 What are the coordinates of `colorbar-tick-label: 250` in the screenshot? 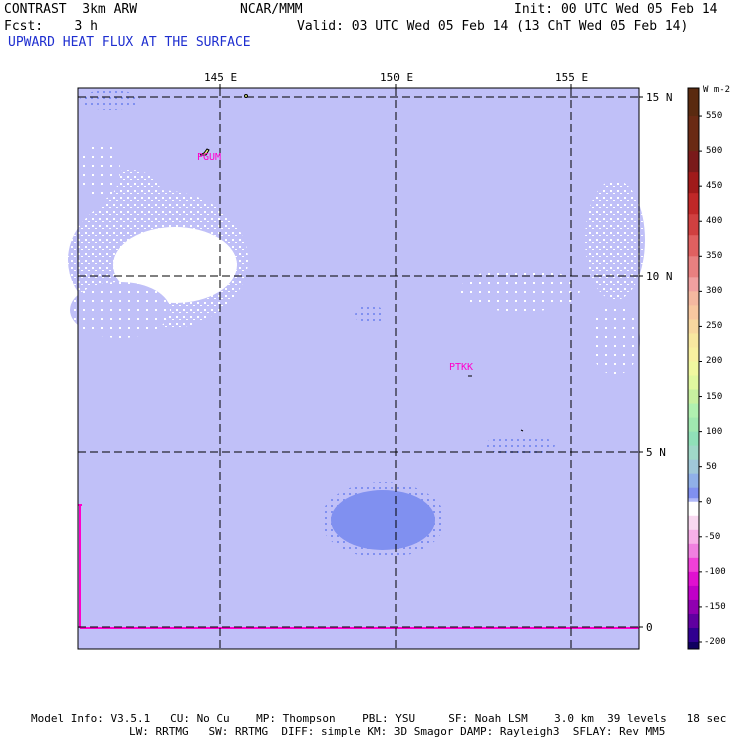 It's located at (714, 326).